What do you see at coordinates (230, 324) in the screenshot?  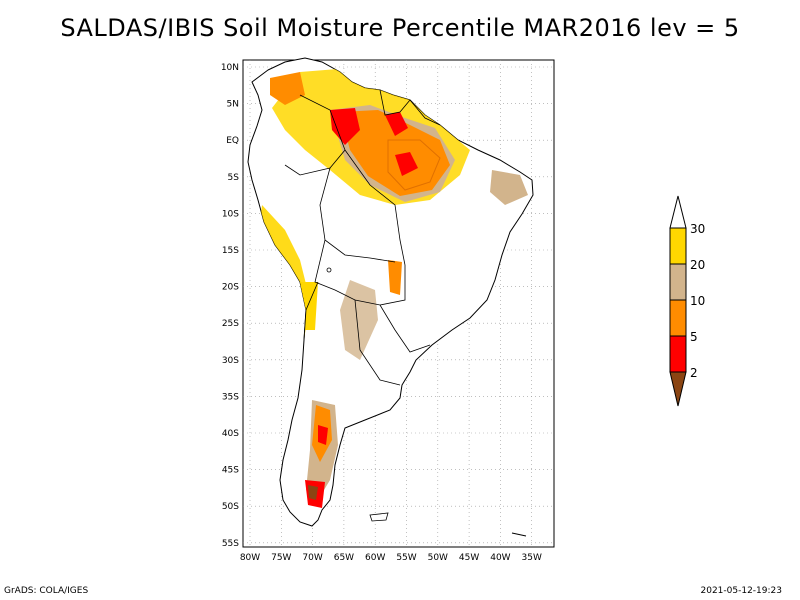 I see `lat-label: 25S` at bounding box center [230, 324].